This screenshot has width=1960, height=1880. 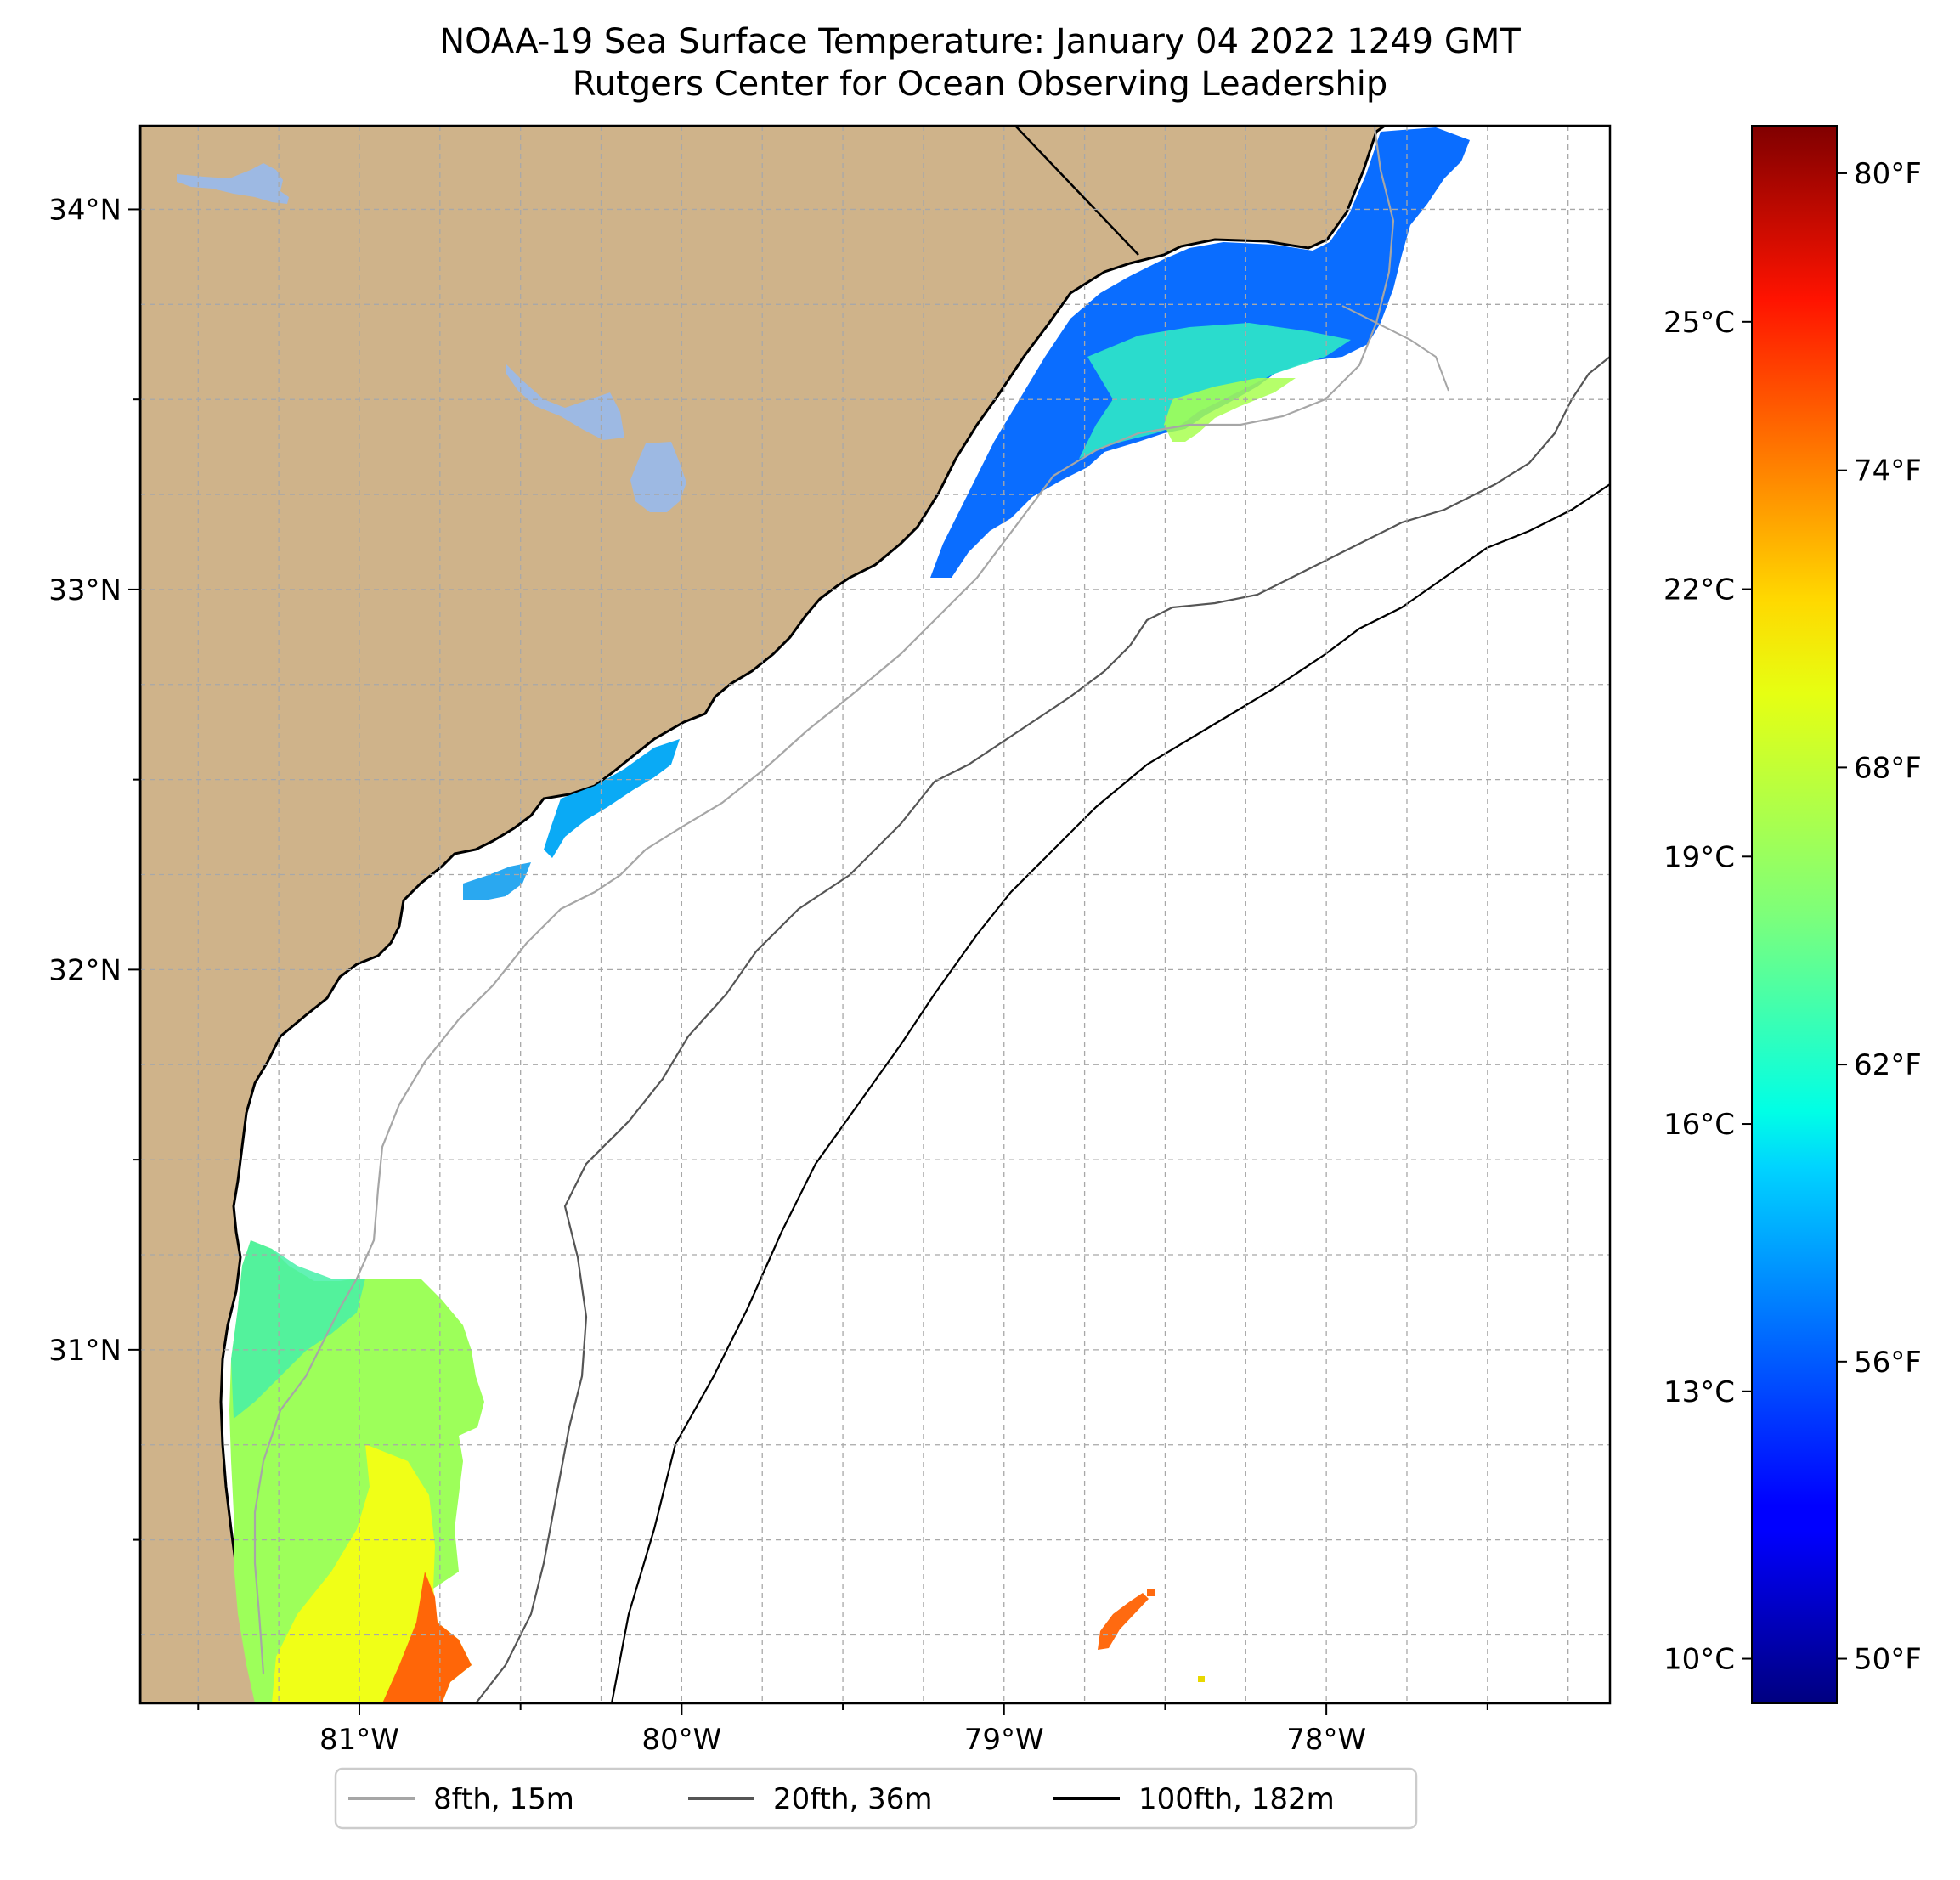 I want to click on lat-tick-label: 31°N, so click(x=85, y=1351).